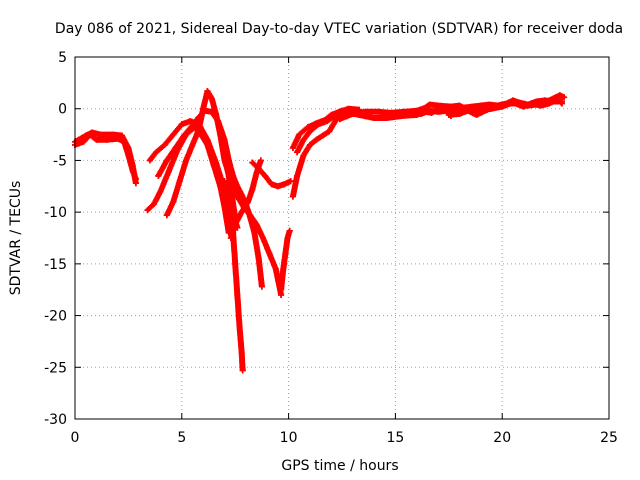 The image size is (640, 480). What do you see at coordinates (289, 438) in the screenshot?
I see `x-tick-label: 10` at bounding box center [289, 438].